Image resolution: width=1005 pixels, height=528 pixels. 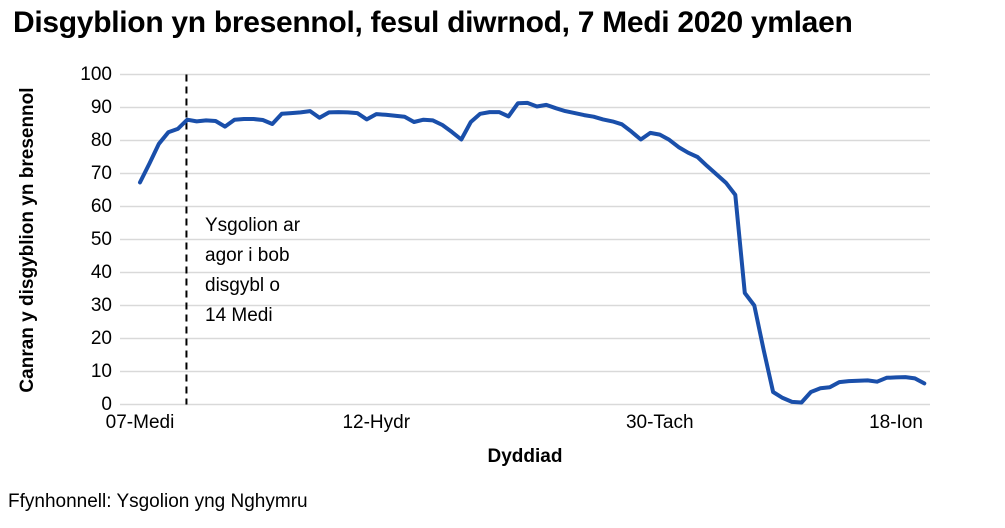 I want to click on source-note: Ffynhonnell: Ysgolion yng Nghymru, so click(x=158, y=501).